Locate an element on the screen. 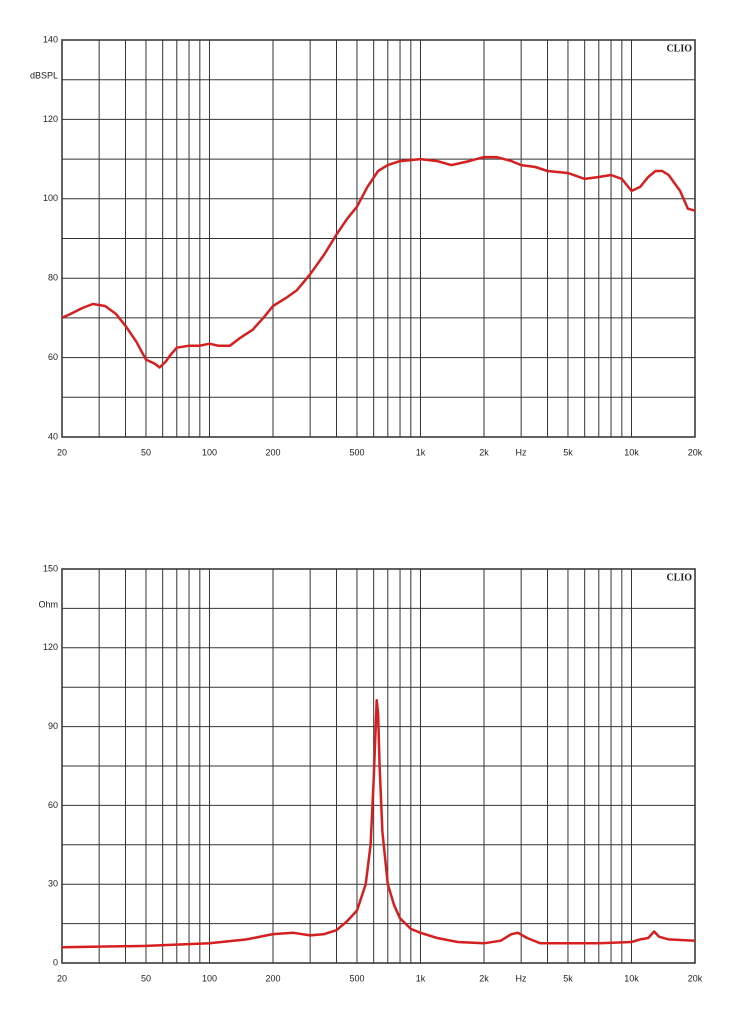  y-tick-label: 0 is located at coordinates (55, 962).